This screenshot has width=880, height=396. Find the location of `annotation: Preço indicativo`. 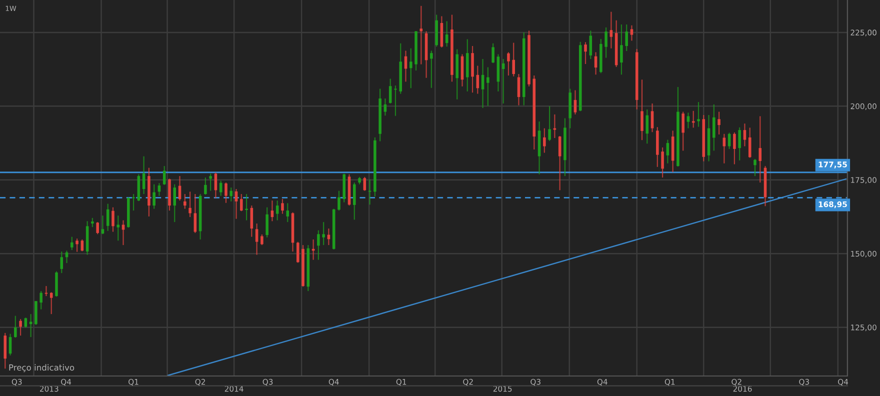

annotation: Preço indicativo is located at coordinates (41, 368).